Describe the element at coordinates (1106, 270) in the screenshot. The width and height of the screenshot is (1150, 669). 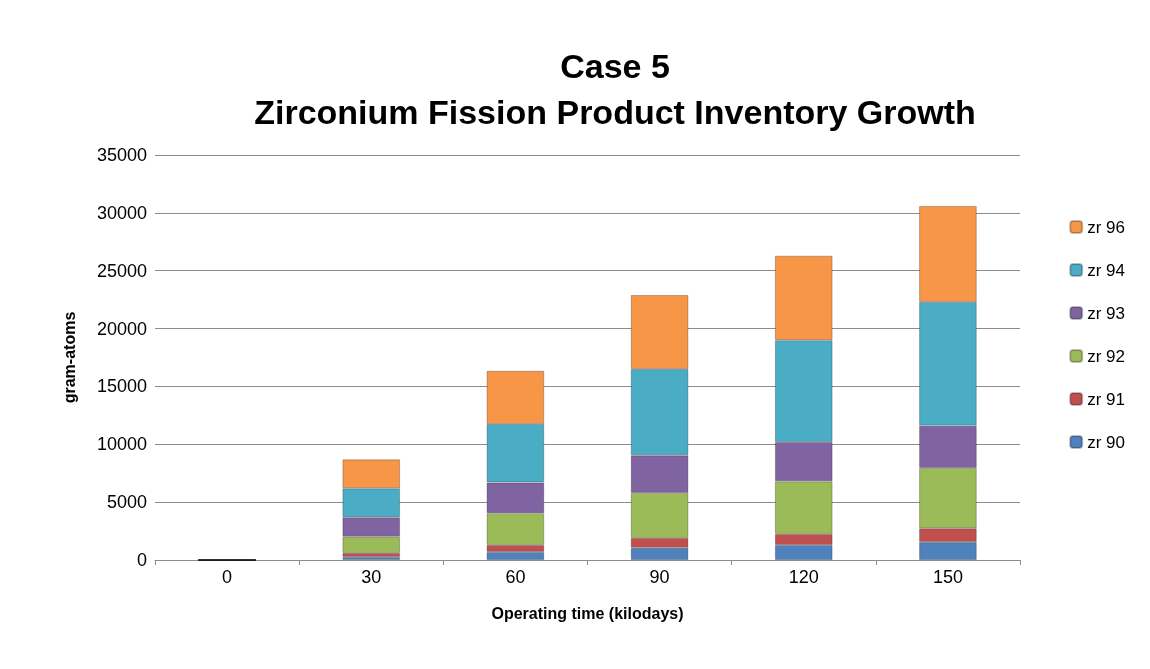
I see `legend-label: zr 94` at that location.